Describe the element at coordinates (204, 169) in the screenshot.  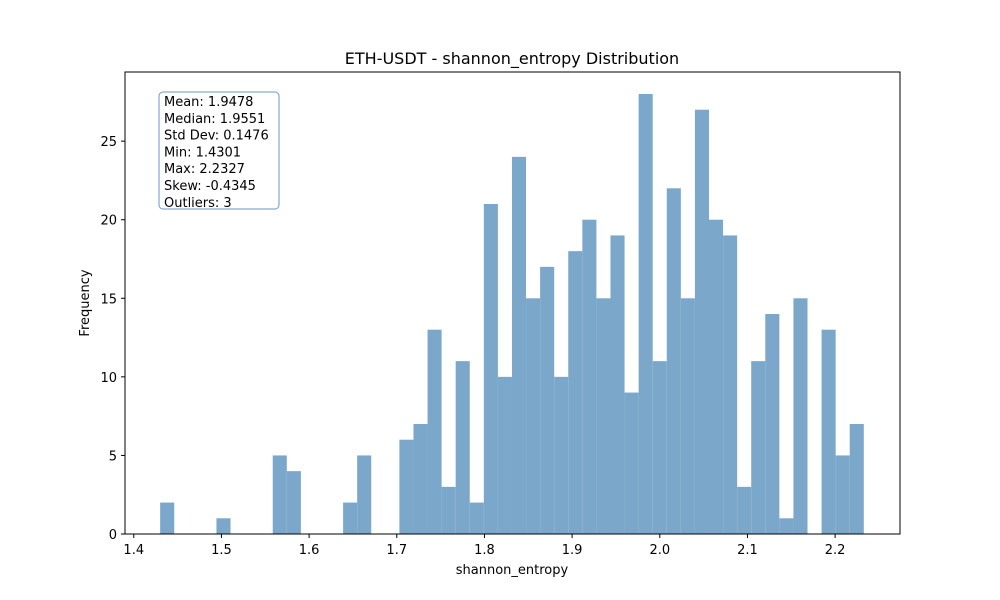
I see `stats-line: Max: 2.2327` at that location.